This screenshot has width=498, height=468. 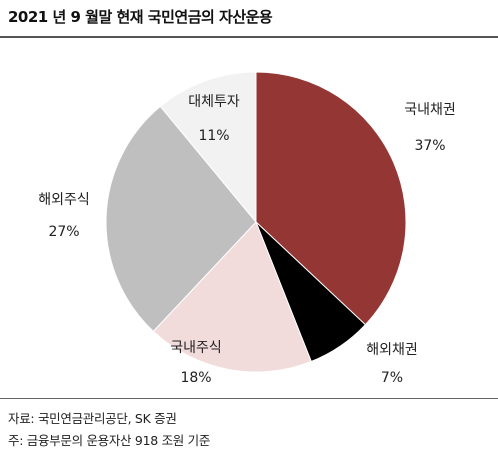 What do you see at coordinates (63, 232) in the screenshot?
I see `slice-value-4: 27%` at bounding box center [63, 232].